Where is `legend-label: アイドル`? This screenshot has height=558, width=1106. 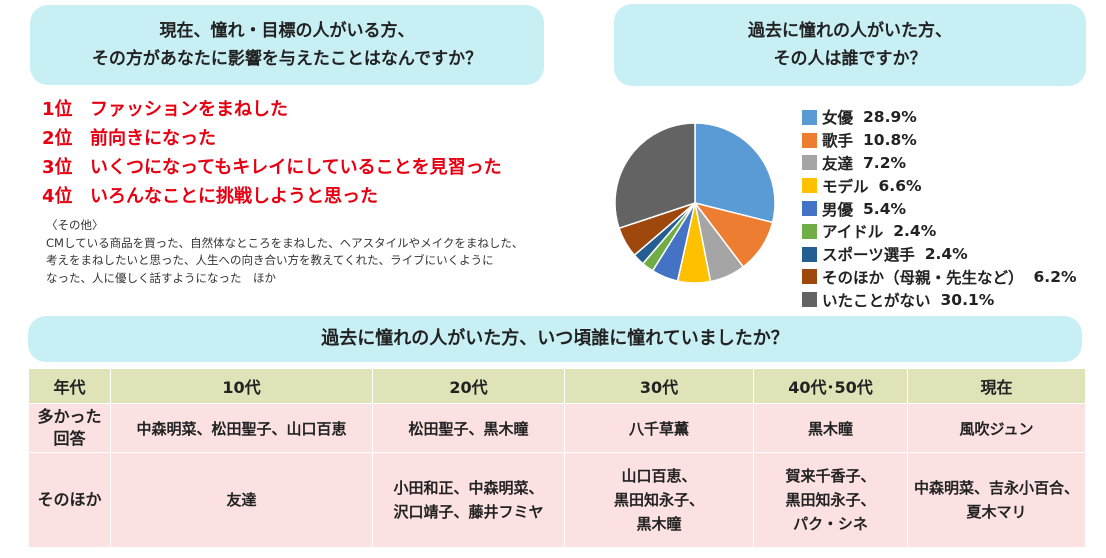
legend-label: アイドル is located at coordinates (853, 232).